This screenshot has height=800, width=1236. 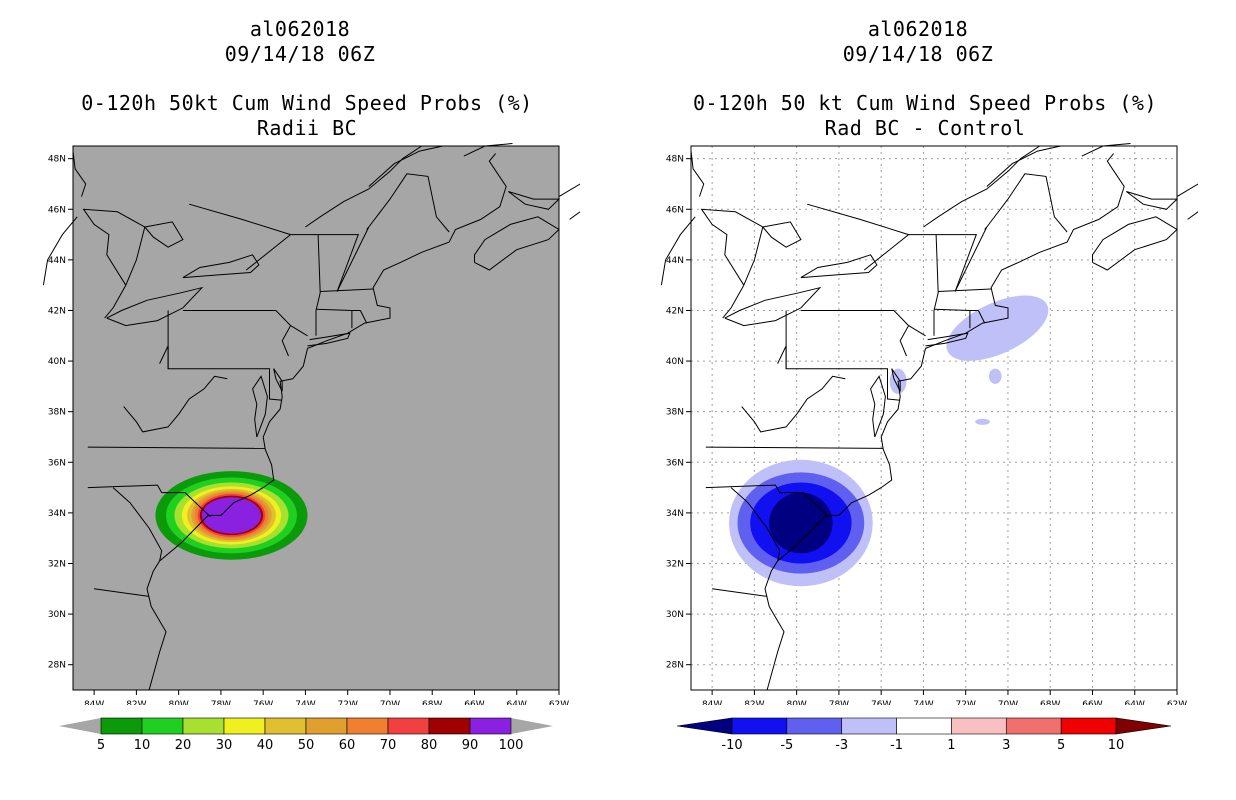 What do you see at coordinates (347, 745) in the screenshot?
I see `colorbar-label: 60` at bounding box center [347, 745].